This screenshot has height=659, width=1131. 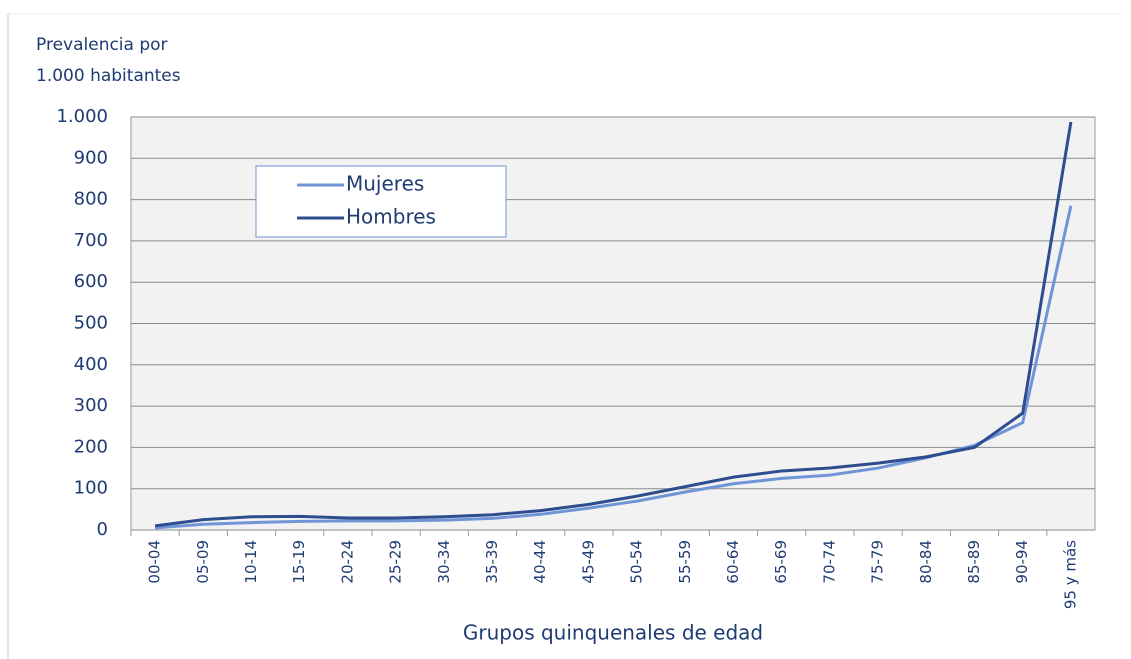 I want to click on x-tick-label: 50-54, so click(x=637, y=562).